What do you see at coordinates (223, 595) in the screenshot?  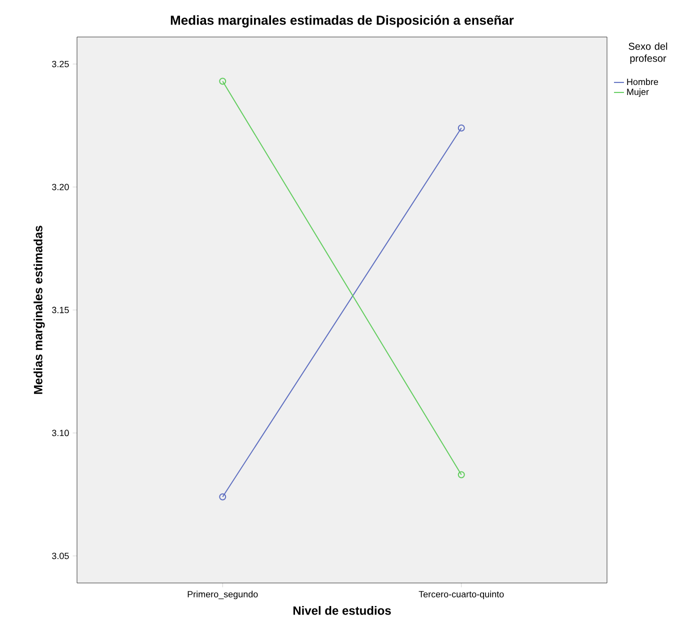 I see `x-tick-label: Primero_segundo` at bounding box center [223, 595].